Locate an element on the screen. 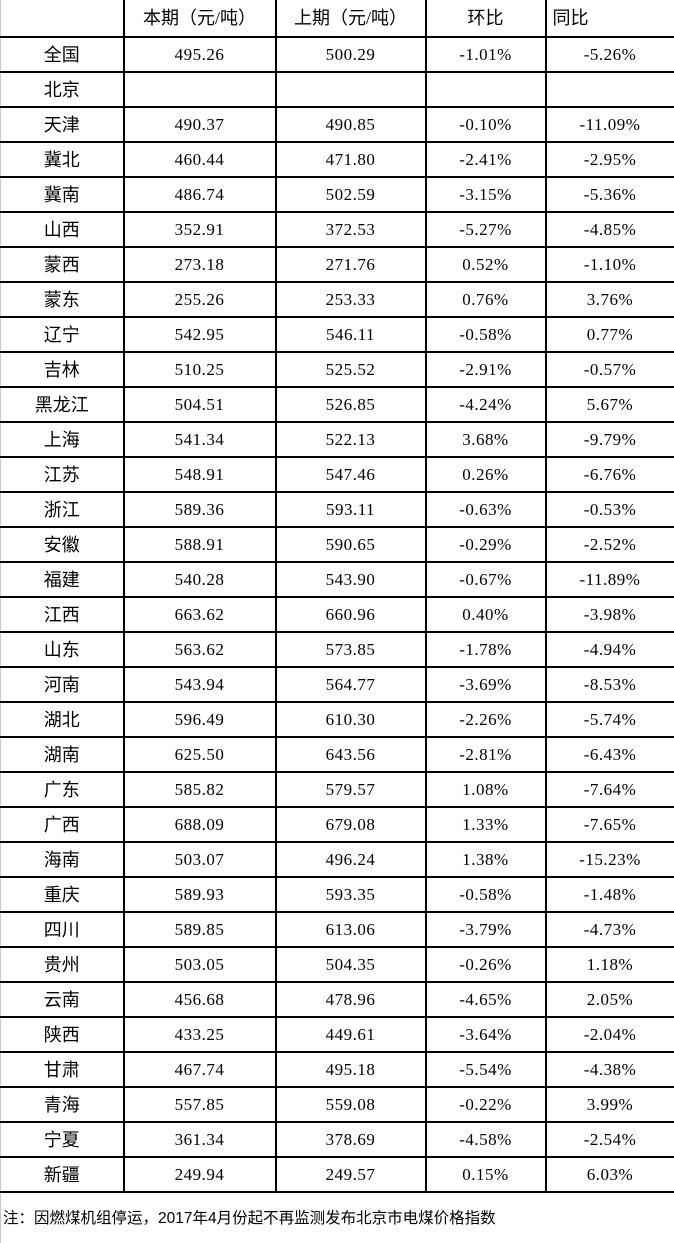 Image resolution: width=674 pixels, height=1243 pixels. cell-year-on-year: -0.57% is located at coordinates (610, 369).